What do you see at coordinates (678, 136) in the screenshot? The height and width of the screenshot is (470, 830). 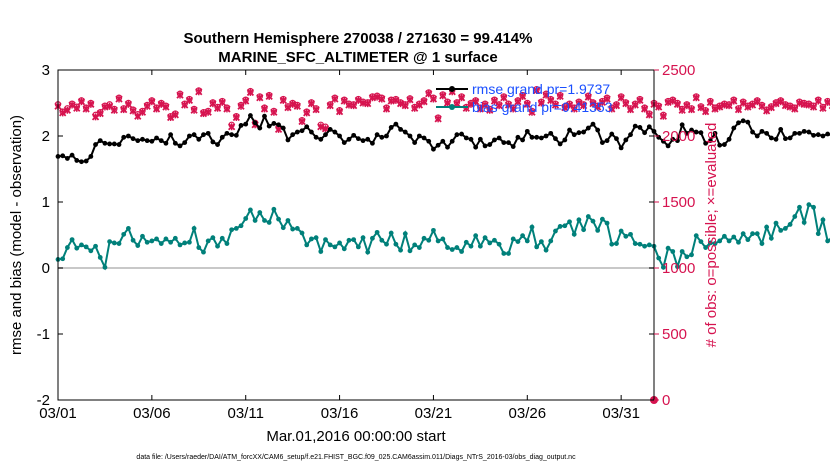 I see `y2-tick-label: 2000` at bounding box center [678, 136].